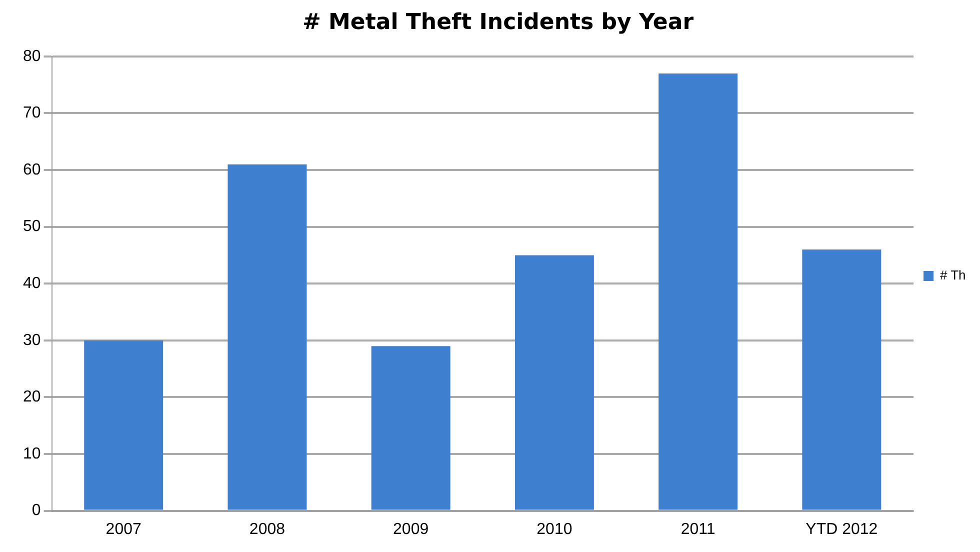  I want to click on y-tick-label: 20, so click(32, 397).